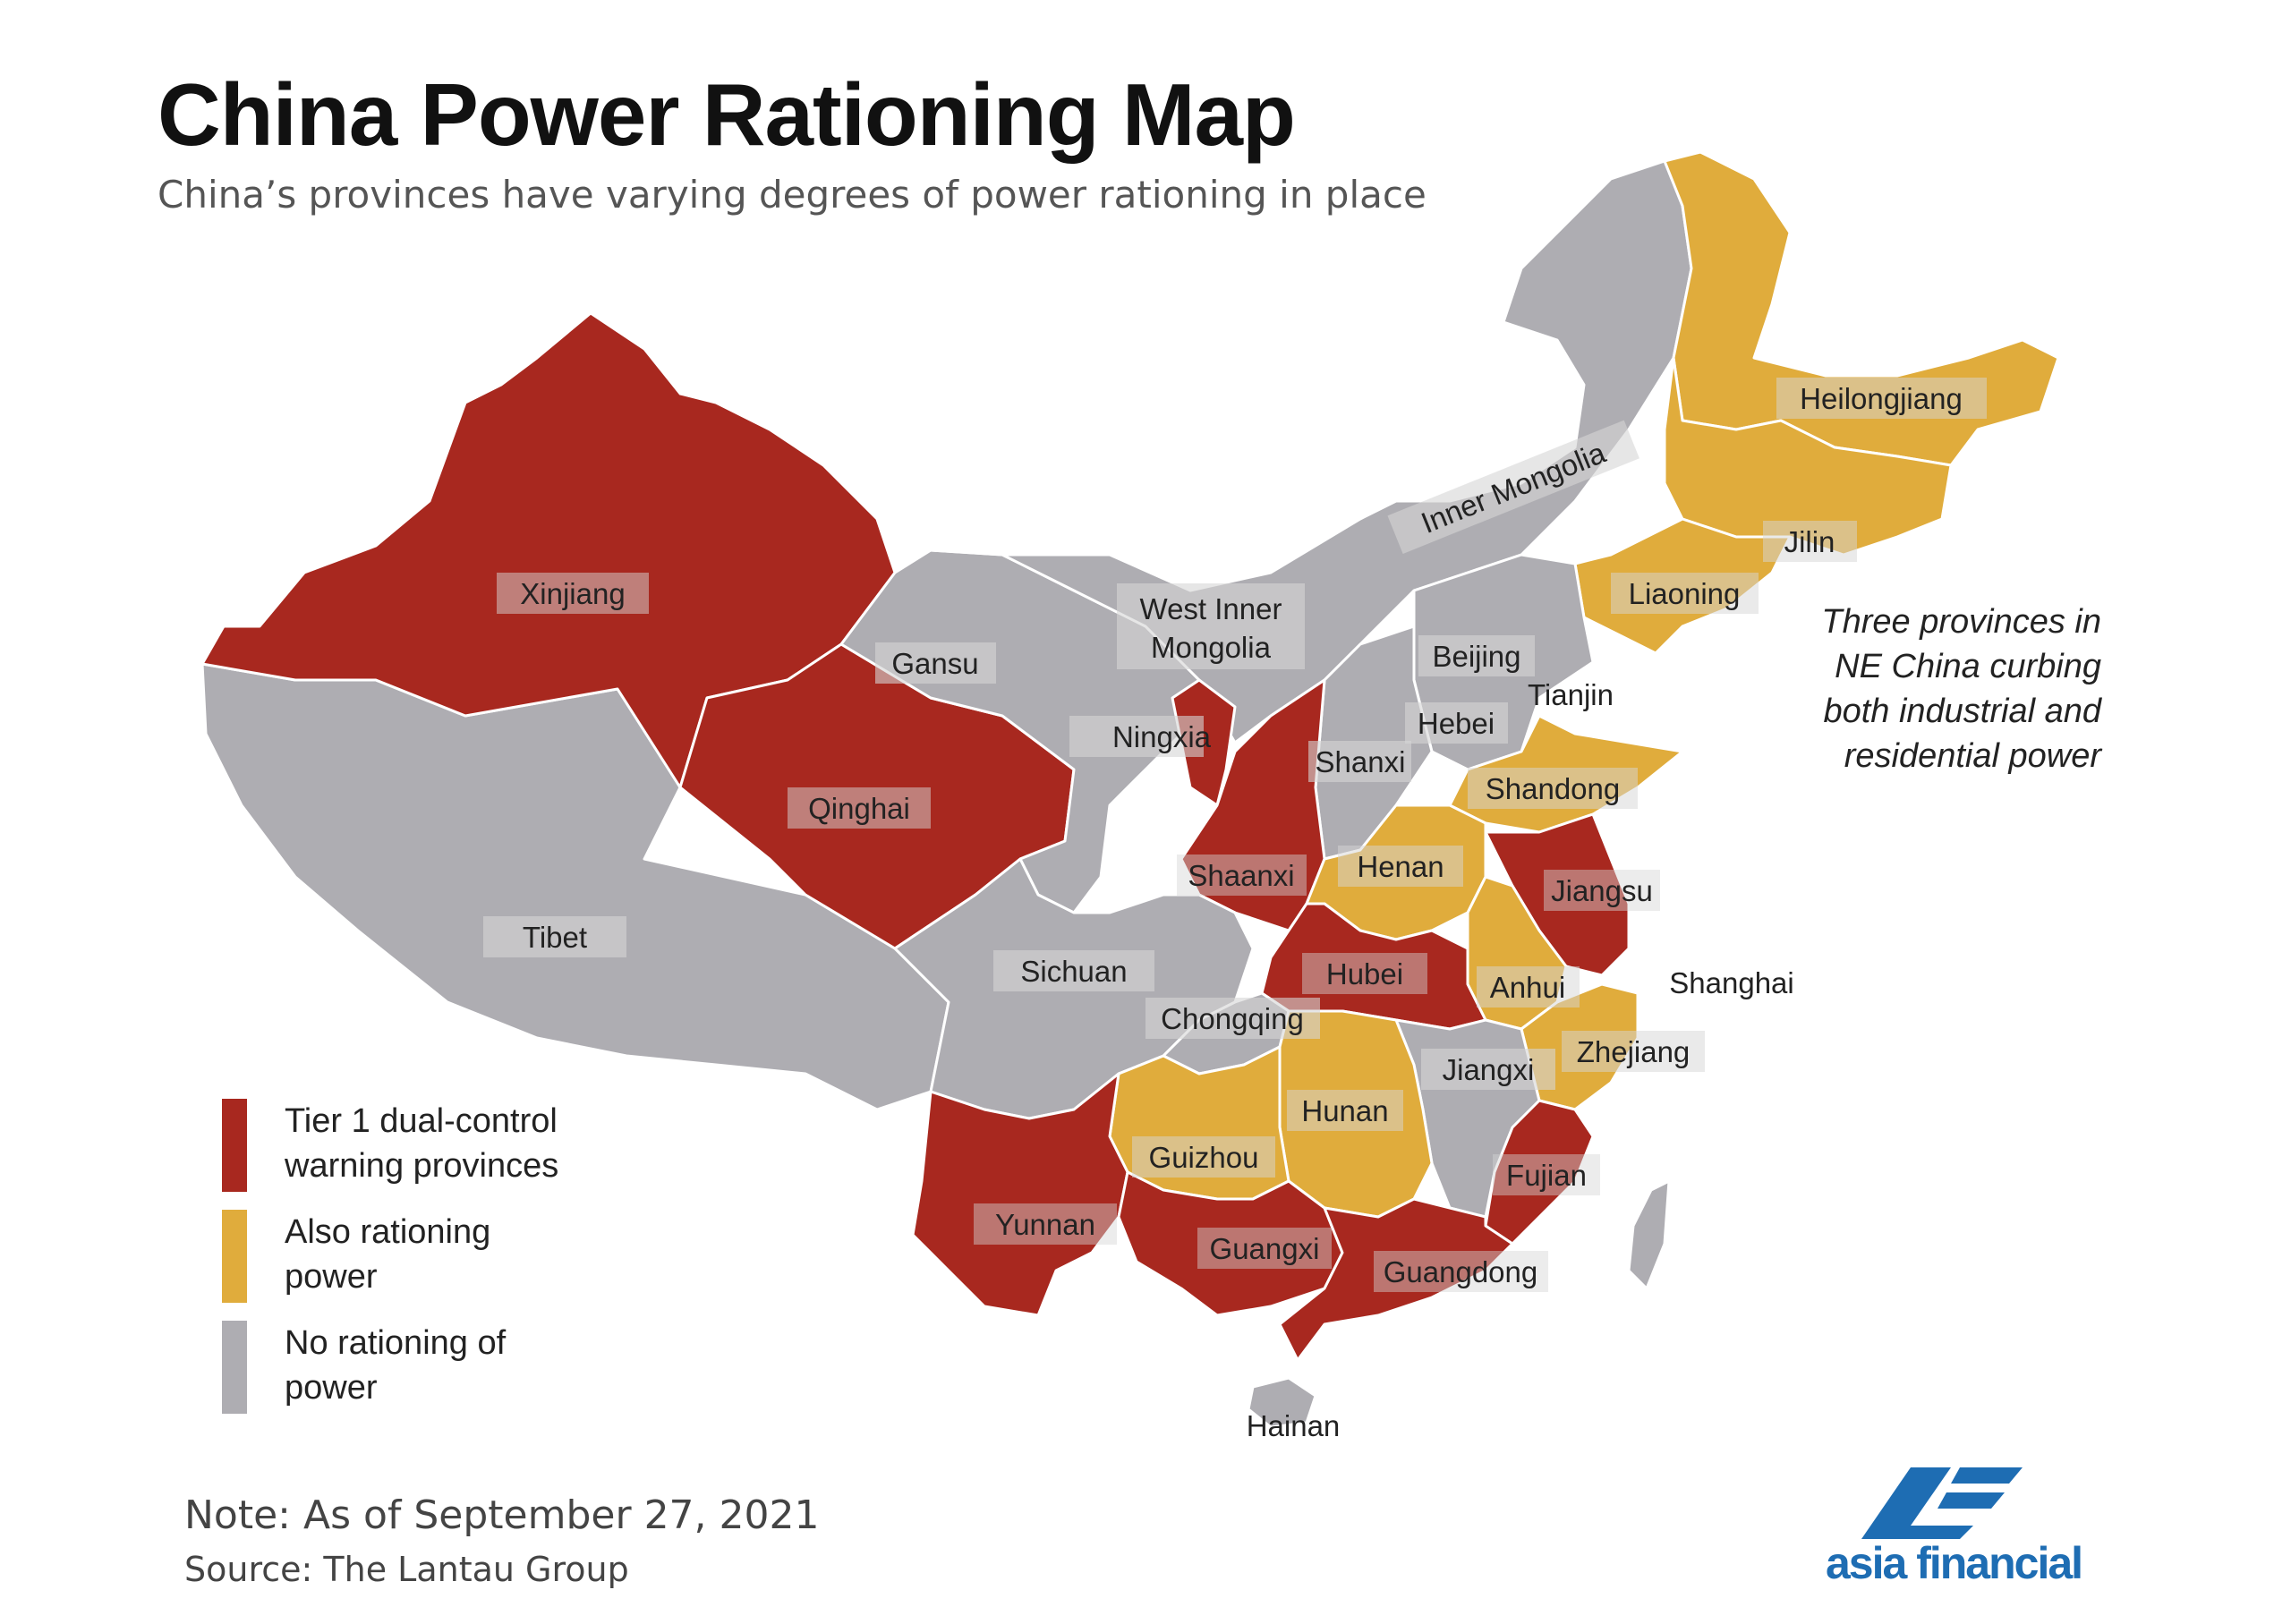  I want to click on label-gansu: Gansu, so click(935, 663).